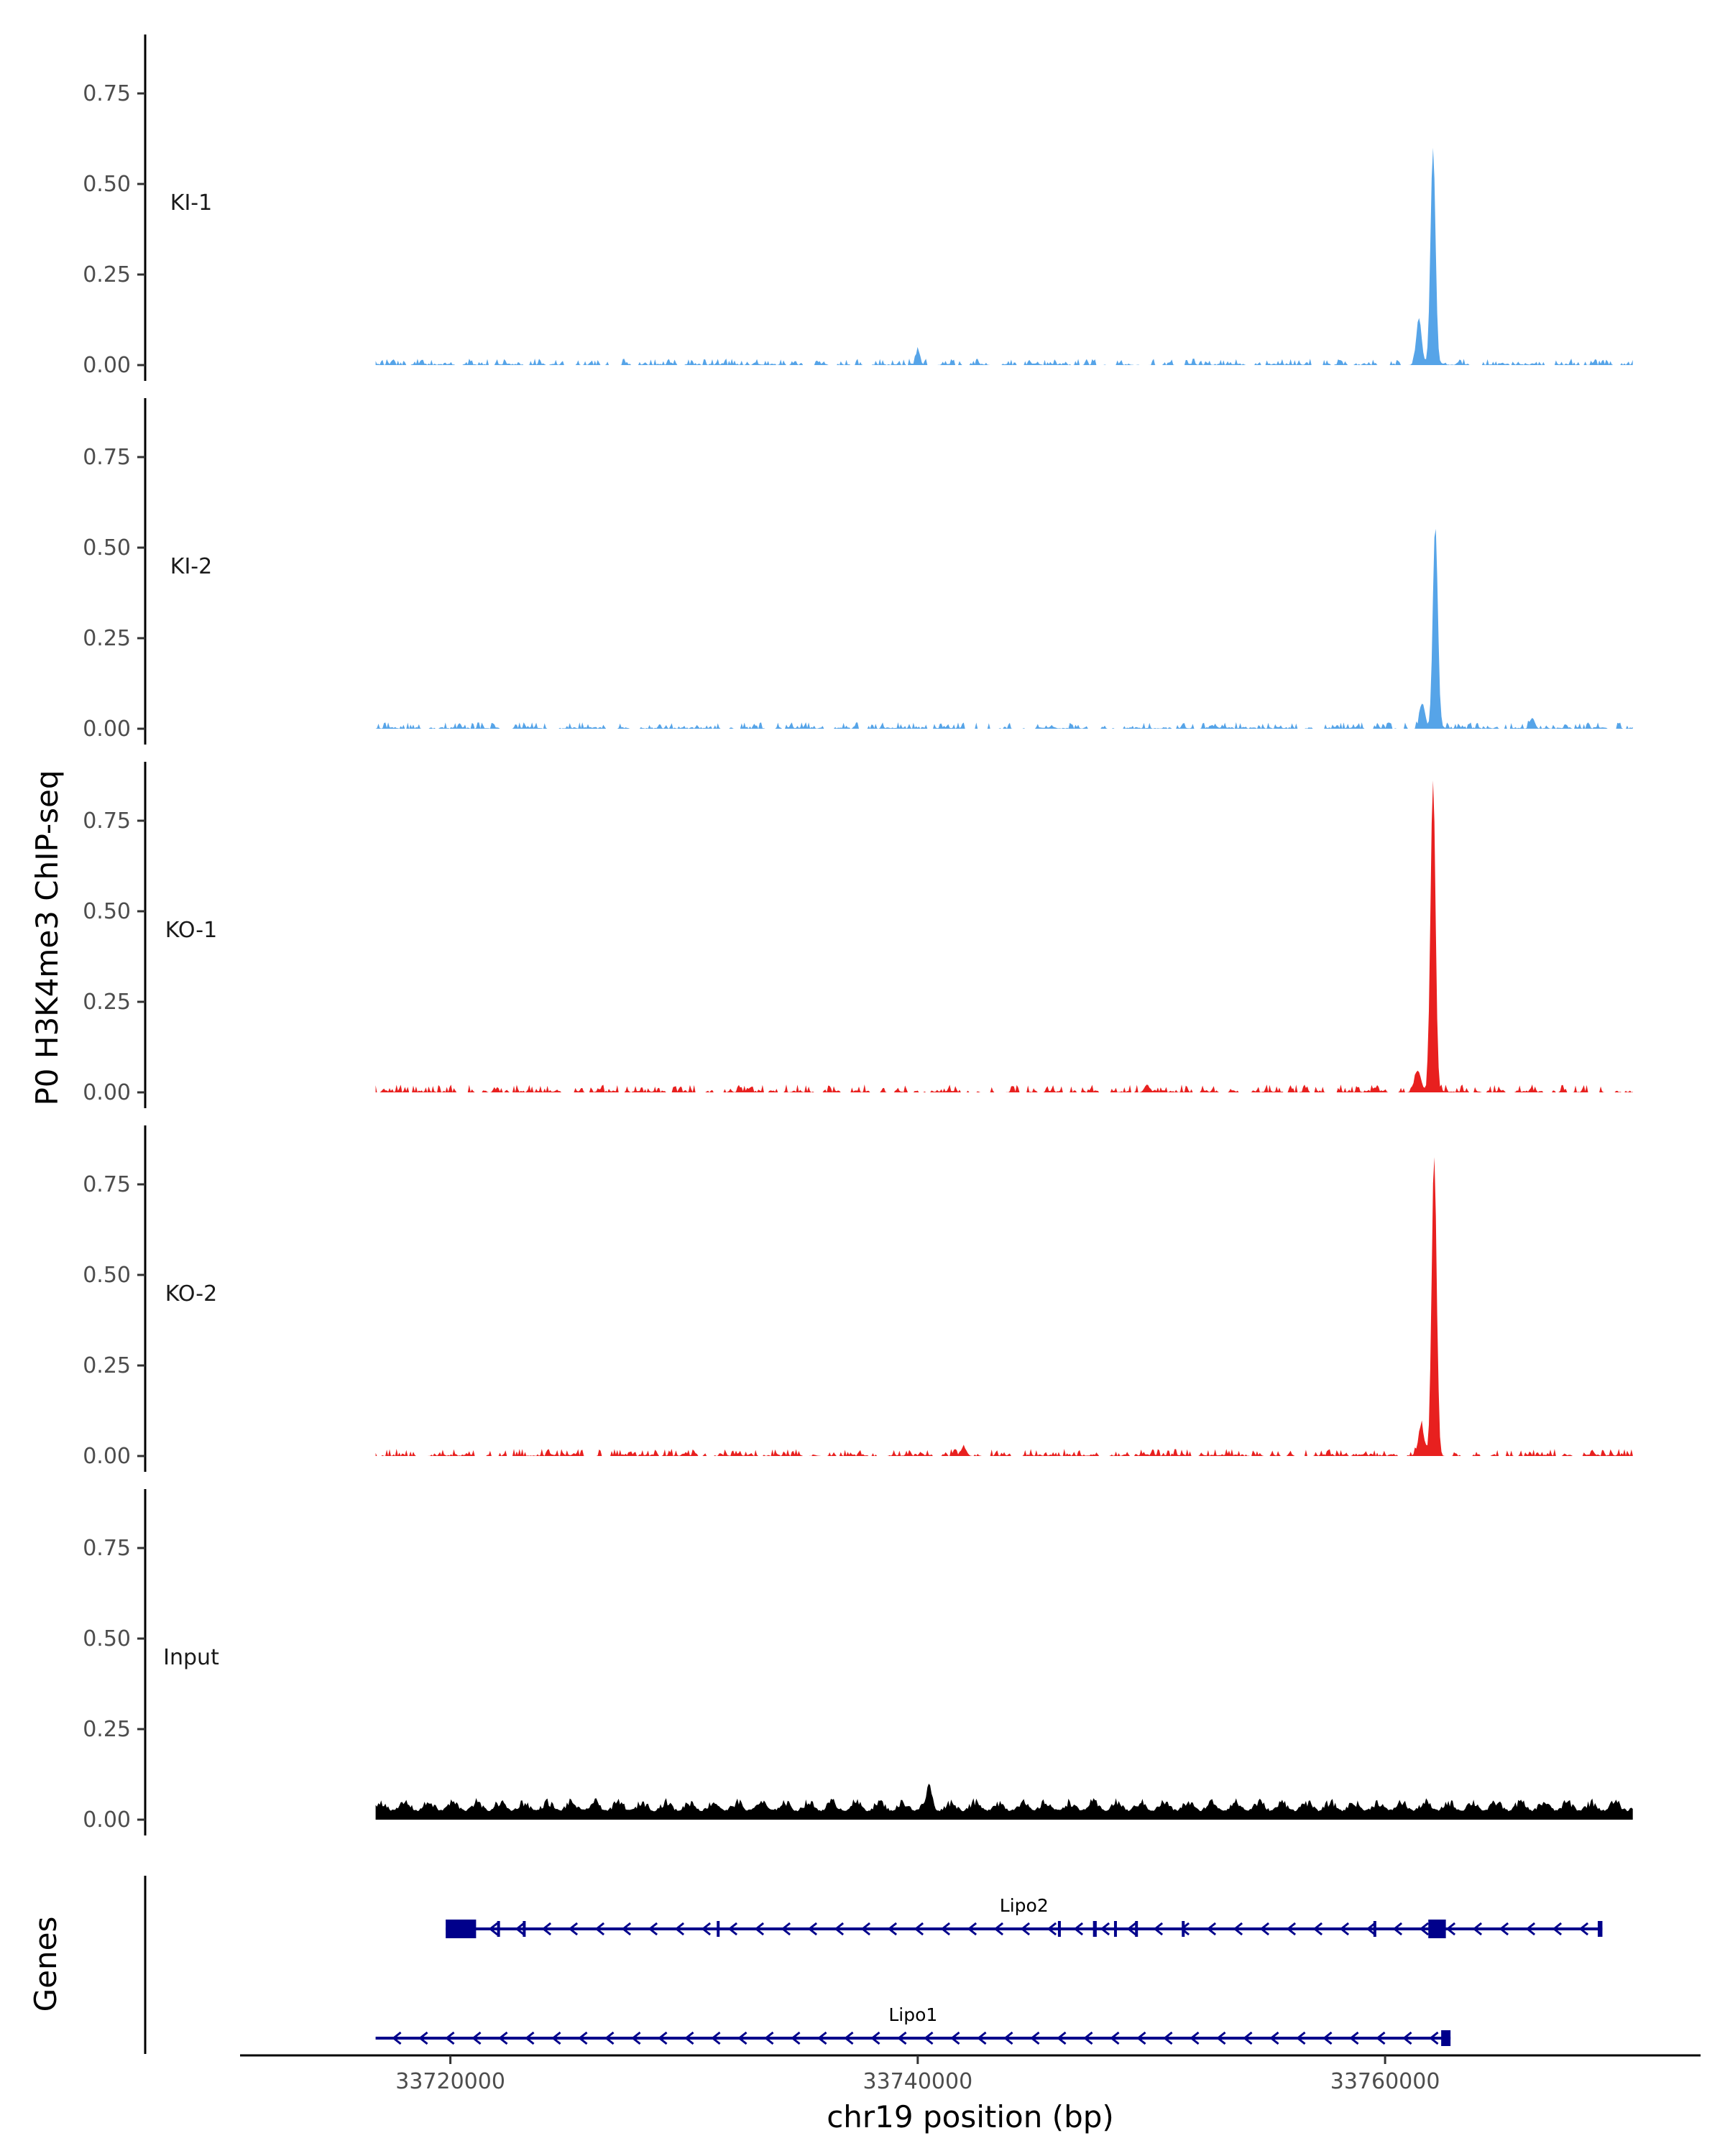 The image size is (1725, 2156). I want to click on gene-name-label: Lipo1, so click(912, 2014).